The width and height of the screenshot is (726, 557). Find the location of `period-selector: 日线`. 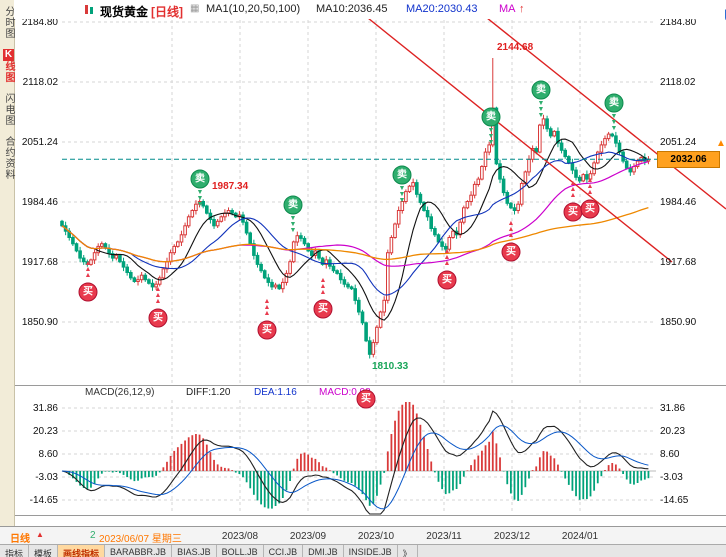

period-selector: 日线 is located at coordinates (20, 539).